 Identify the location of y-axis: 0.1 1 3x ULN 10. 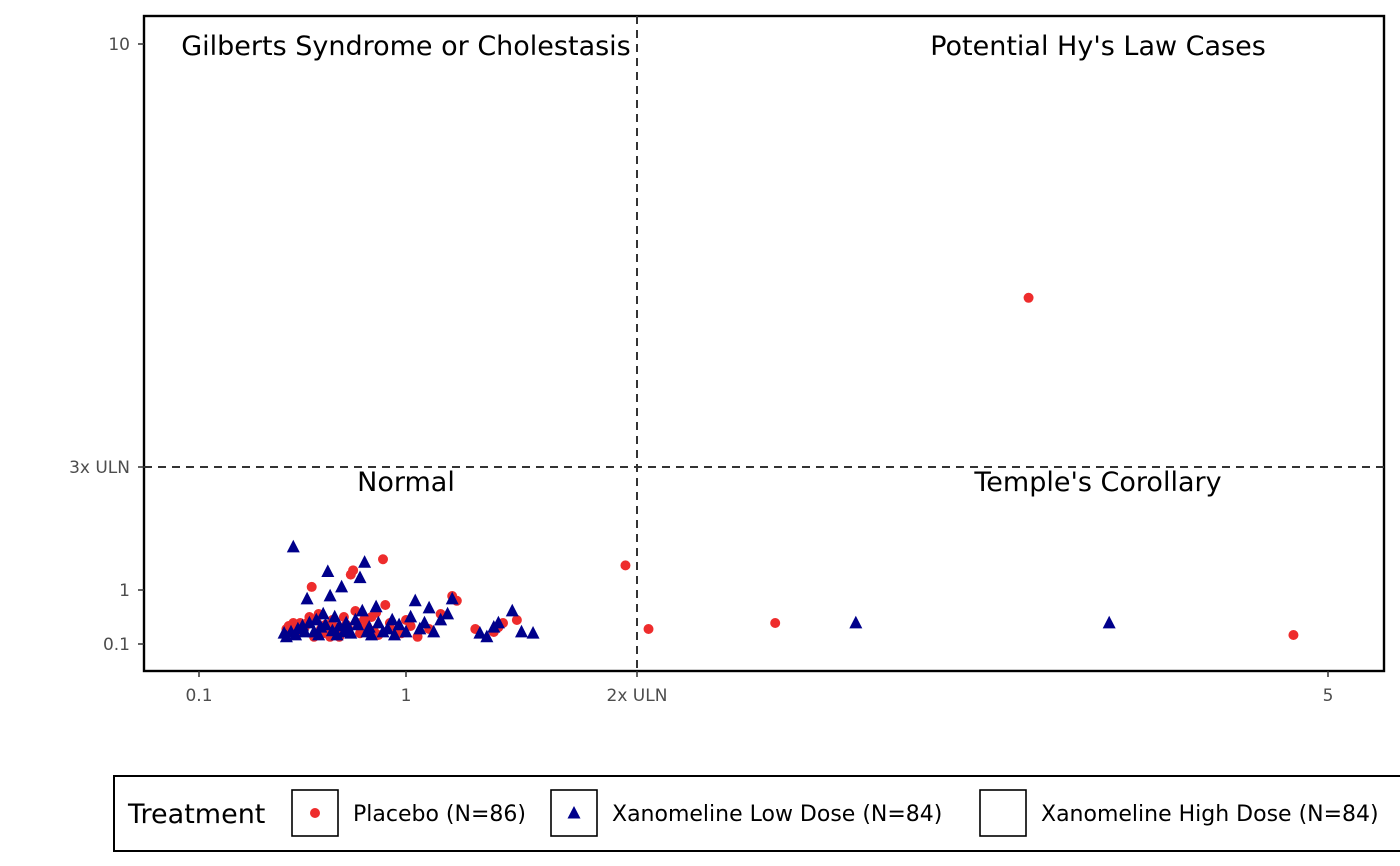
(106, 345).